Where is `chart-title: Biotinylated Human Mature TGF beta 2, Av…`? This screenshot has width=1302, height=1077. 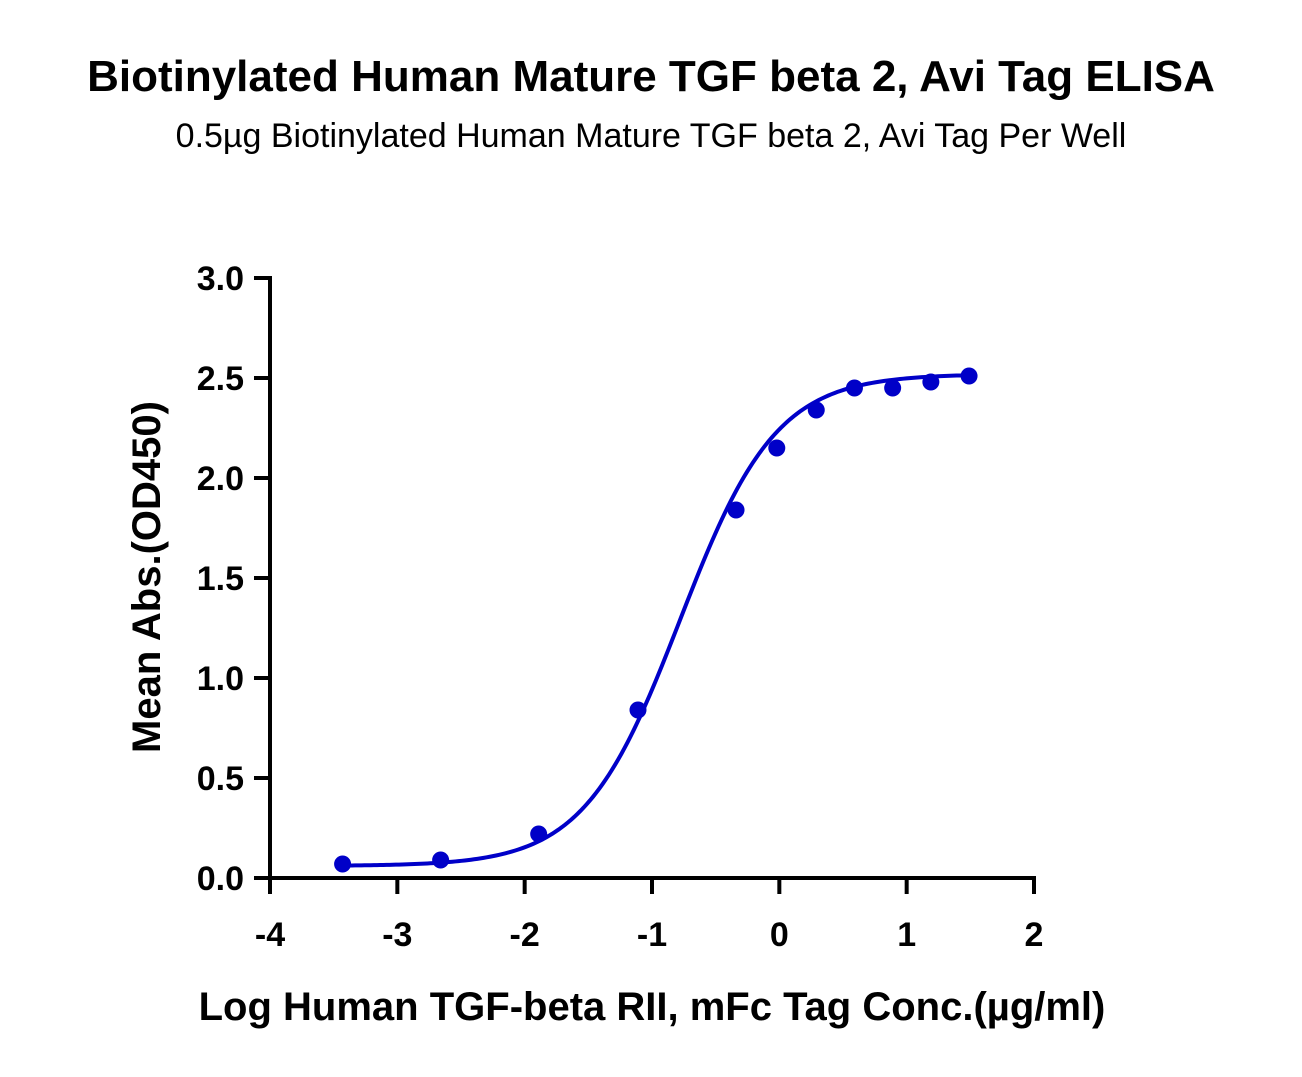 chart-title: Biotinylated Human Mature TGF beta 2, Av… is located at coordinates (651, 76).